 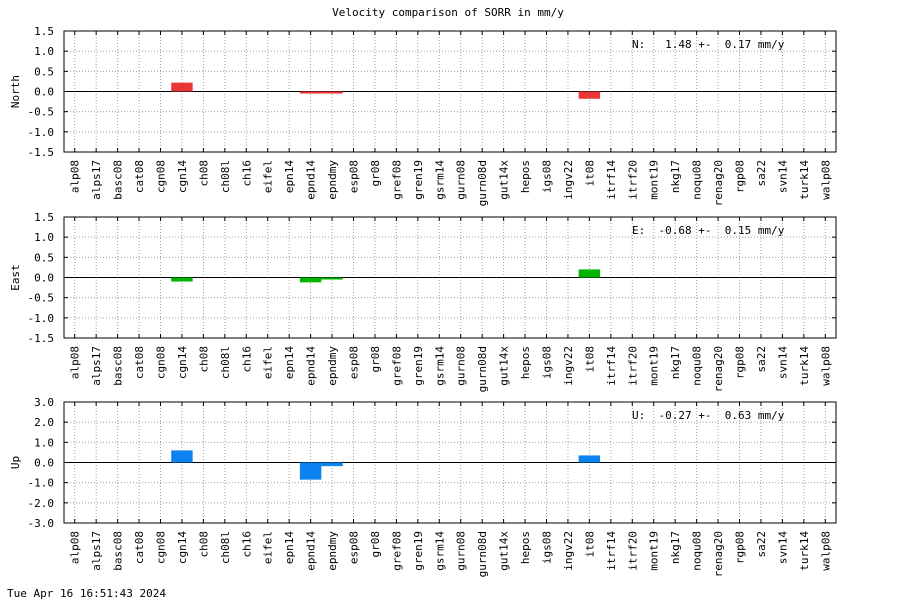 What do you see at coordinates (525, 362) in the screenshot?
I see `x-tick-label: hepos` at bounding box center [525, 362].